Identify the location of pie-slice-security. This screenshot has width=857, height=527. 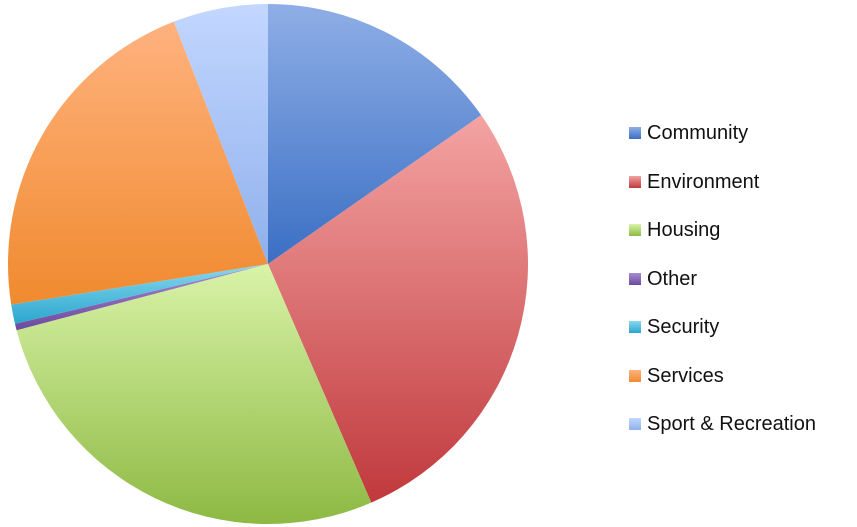
(139, 294).